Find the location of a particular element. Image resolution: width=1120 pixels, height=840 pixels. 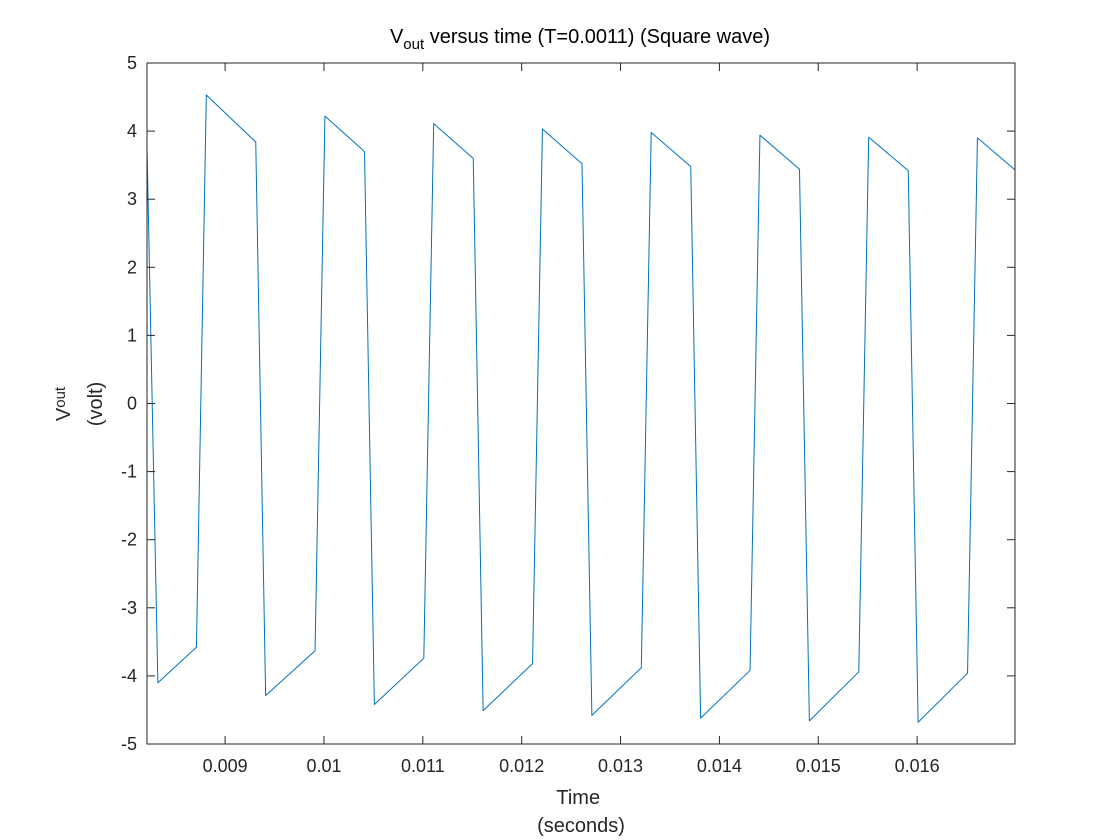

x-axis-title-line2: (seconds) is located at coordinates (581, 826).